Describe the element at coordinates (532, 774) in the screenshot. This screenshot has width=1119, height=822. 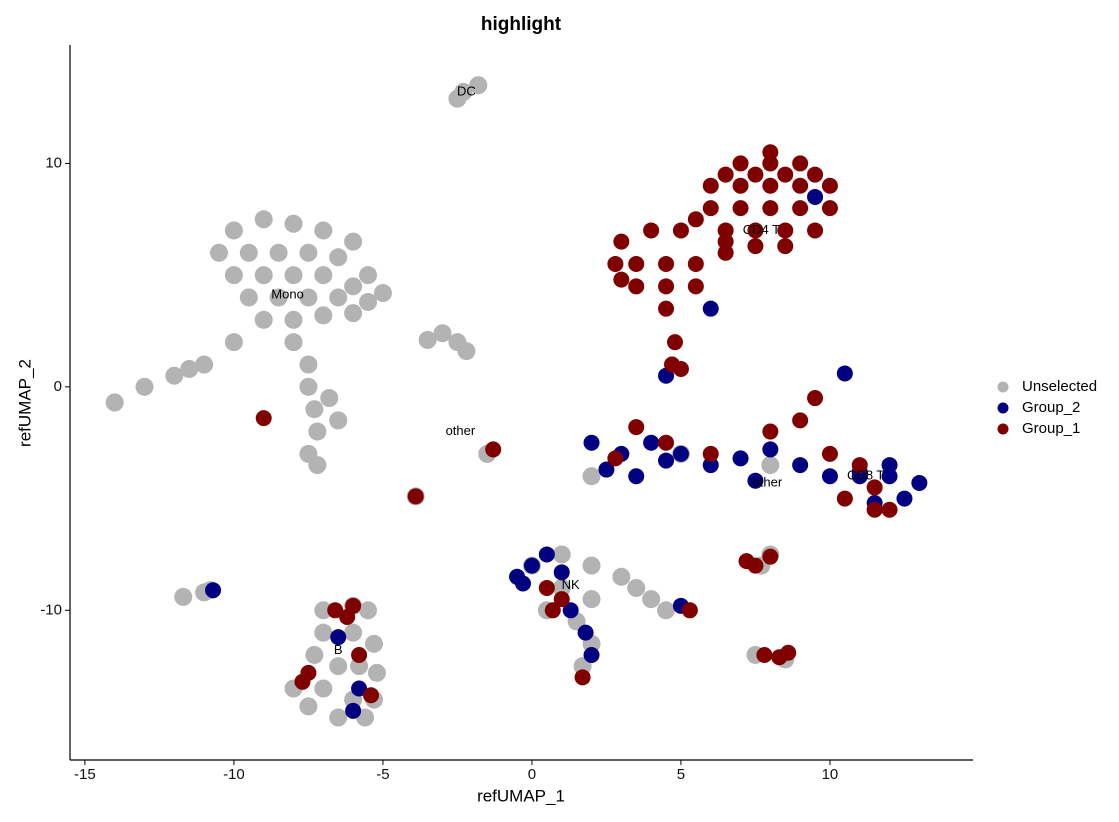
I see `x-tick-label: 0` at that location.